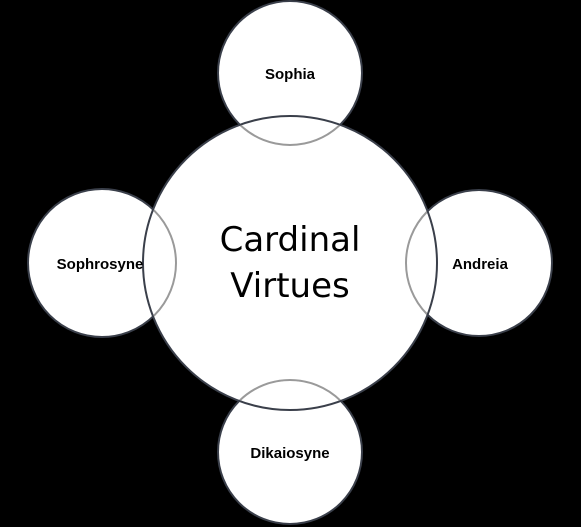 The image size is (581, 527). Describe the element at coordinates (100, 264) in the screenshot. I see `node-label-left: Sophrosyne` at that location.